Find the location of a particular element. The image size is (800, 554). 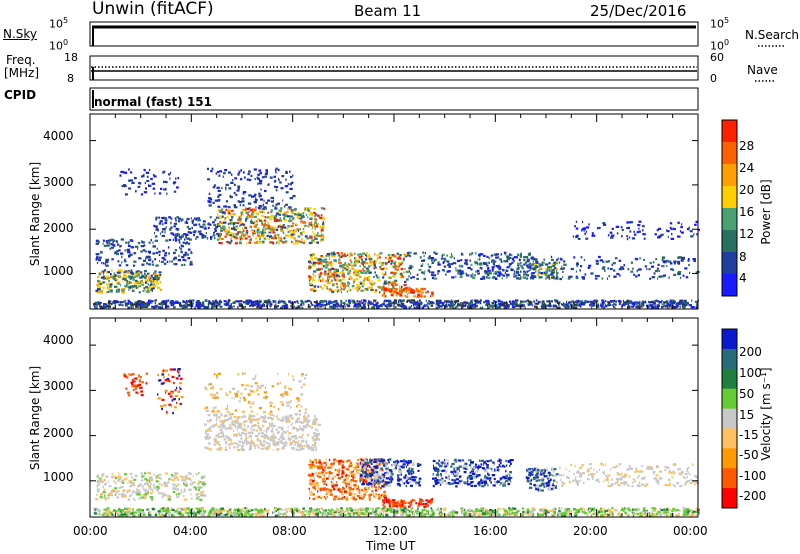

xtick-1: 04:00 is located at coordinates (190, 531).